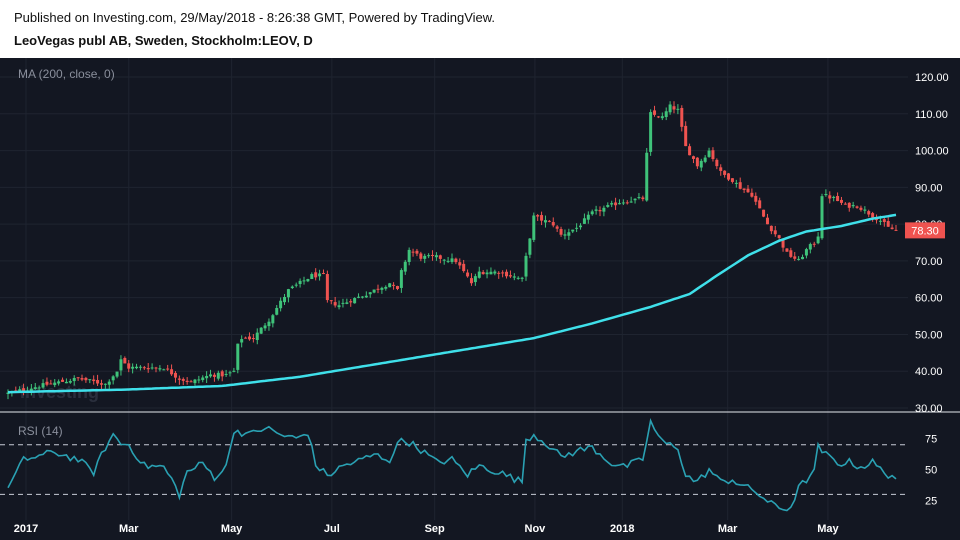  What do you see at coordinates (932, 78) in the screenshot?
I see `price-tick-label: 120.00` at bounding box center [932, 78].